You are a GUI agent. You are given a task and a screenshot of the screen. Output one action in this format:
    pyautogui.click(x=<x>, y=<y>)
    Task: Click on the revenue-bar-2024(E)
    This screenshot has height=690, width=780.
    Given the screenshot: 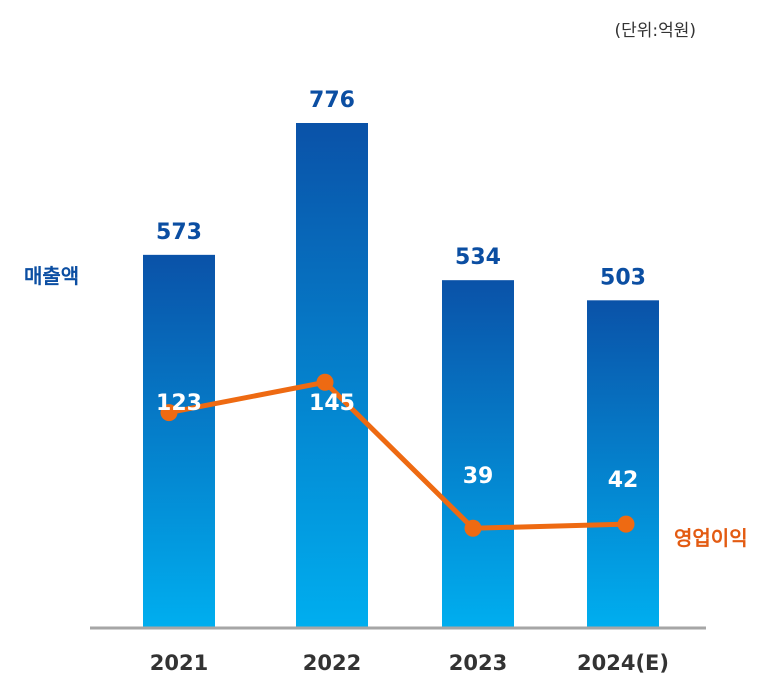 What is the action you would take?
    pyautogui.click(x=623, y=463)
    